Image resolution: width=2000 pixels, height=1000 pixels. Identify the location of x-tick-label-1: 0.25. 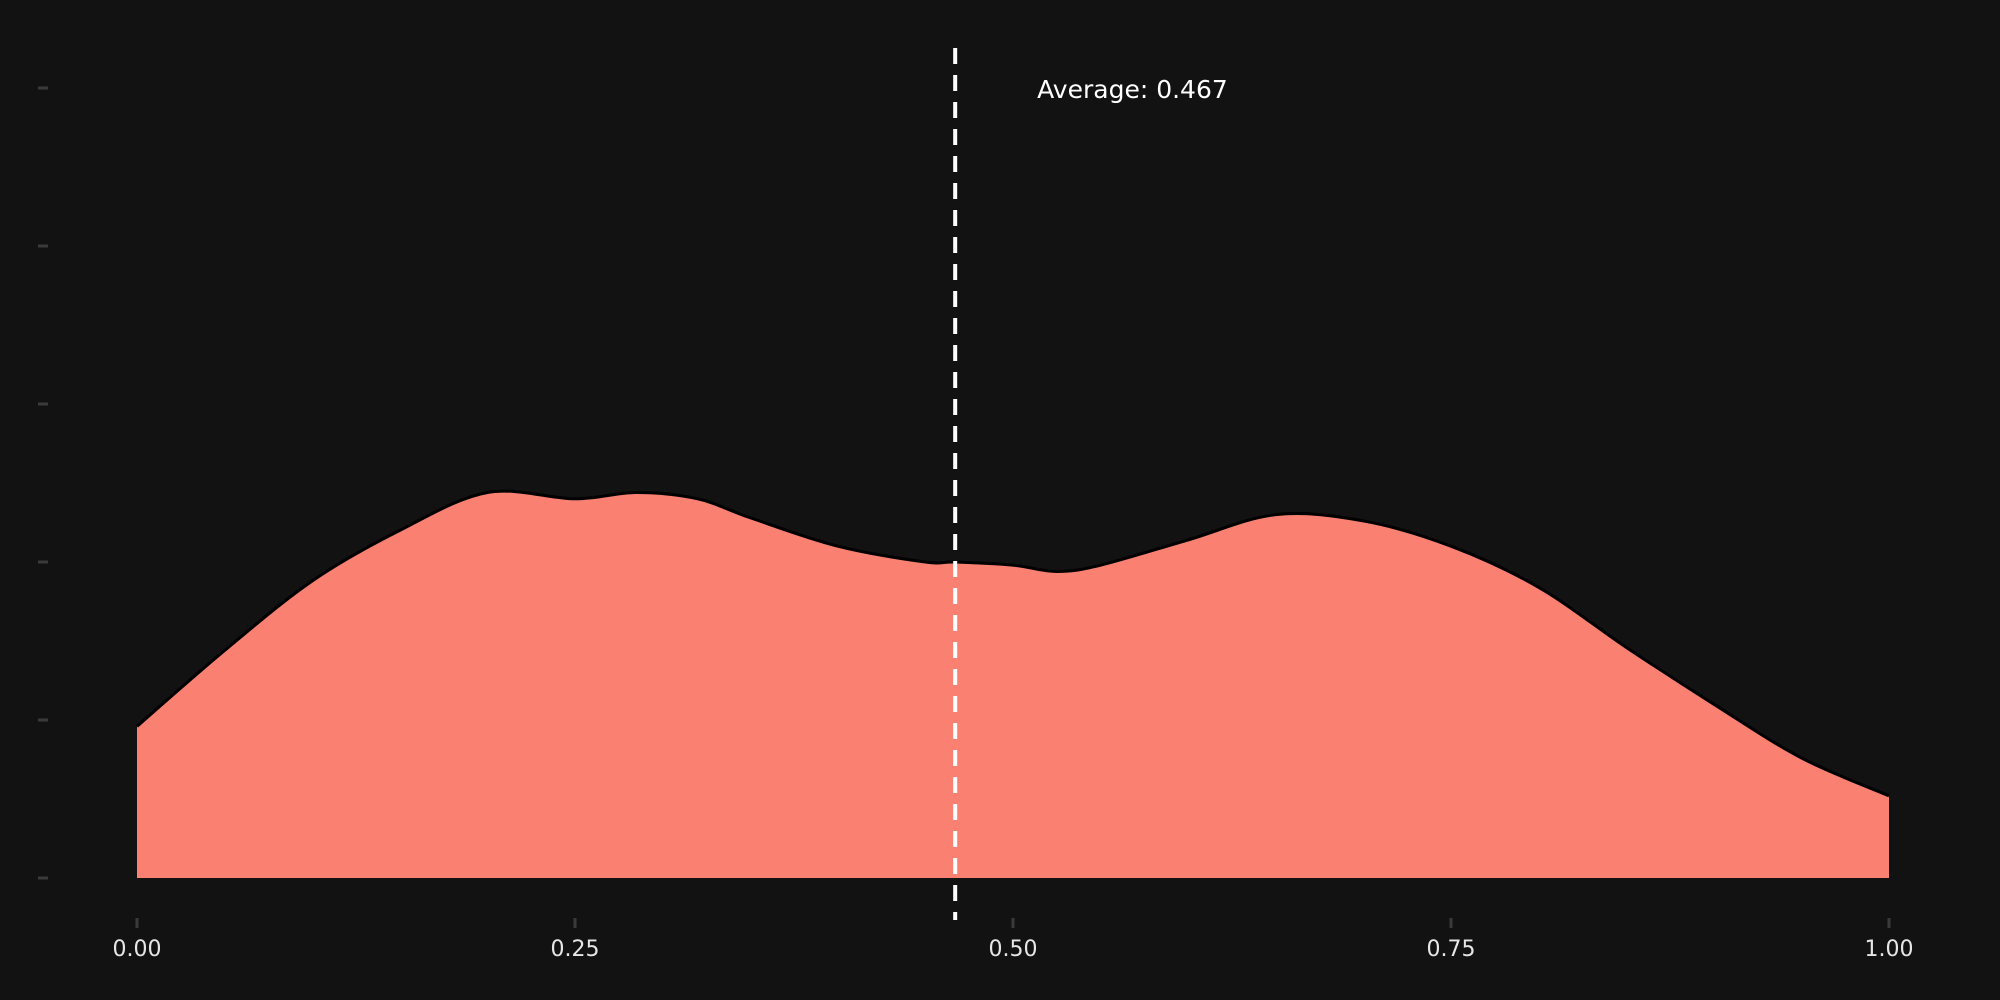
(575, 949).